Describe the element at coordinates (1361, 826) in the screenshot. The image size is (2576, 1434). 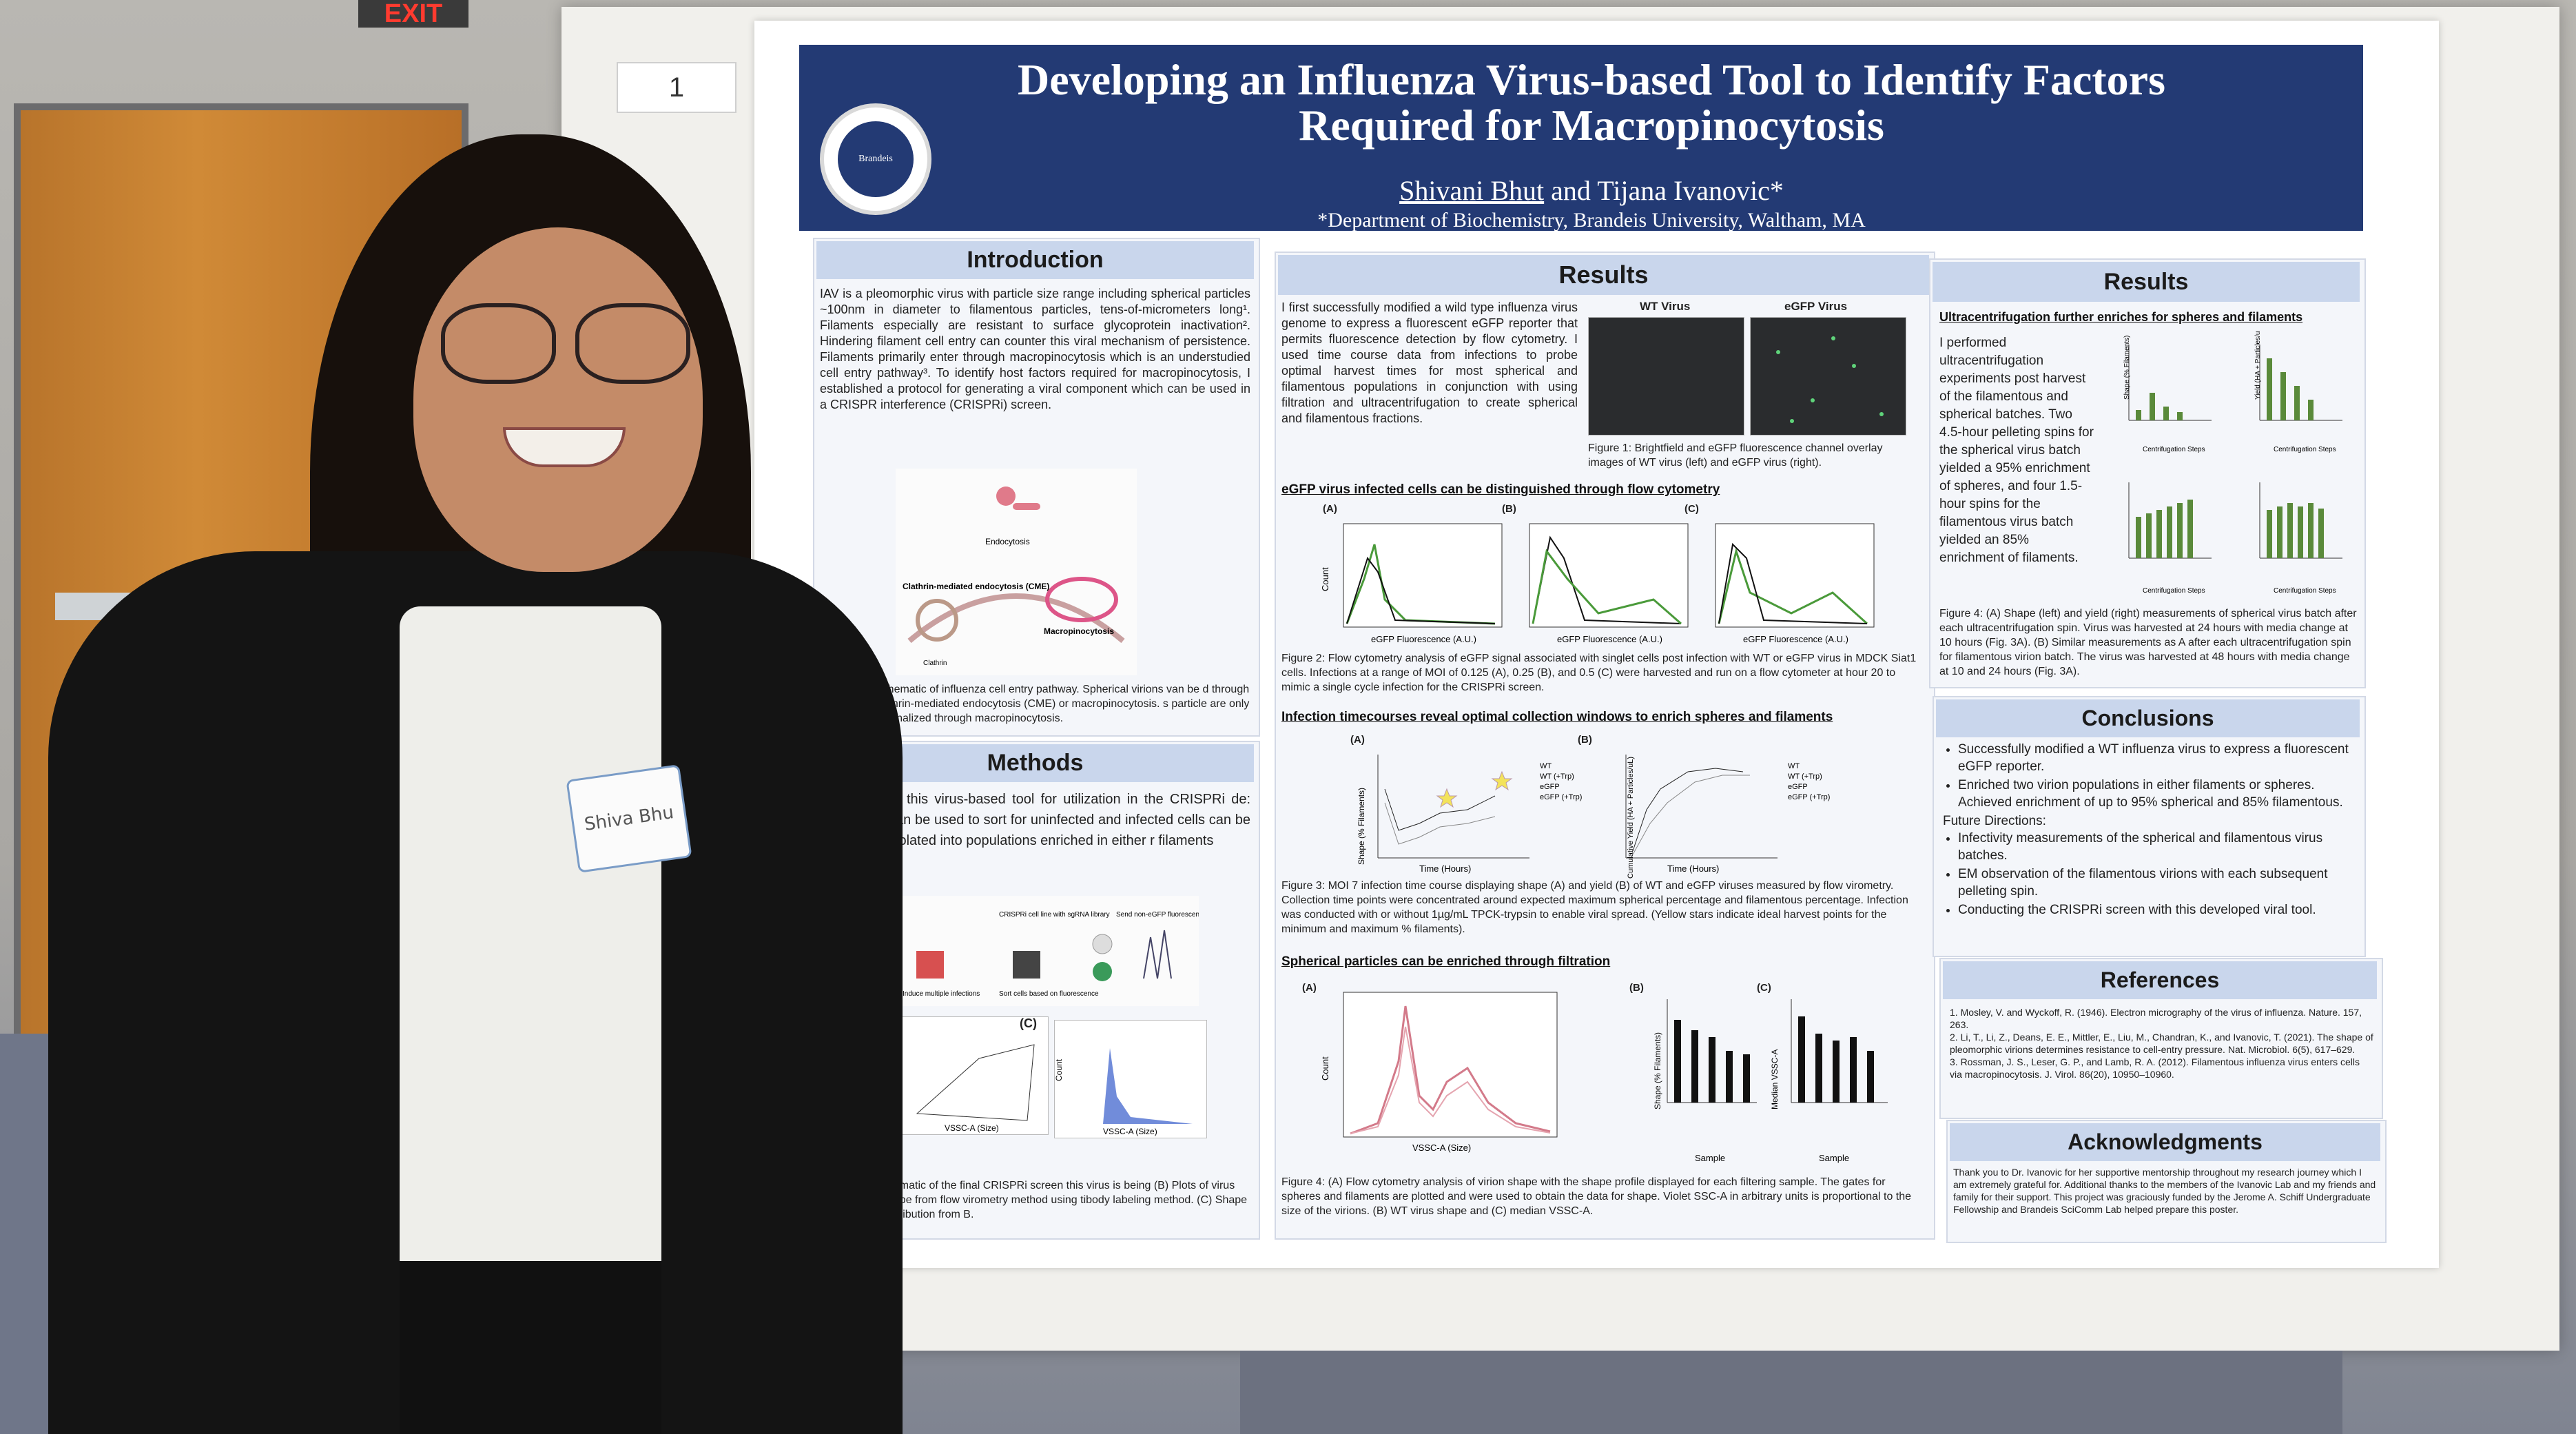
I see `fig3-ylabel-a: Shape (% Filaments)` at that location.